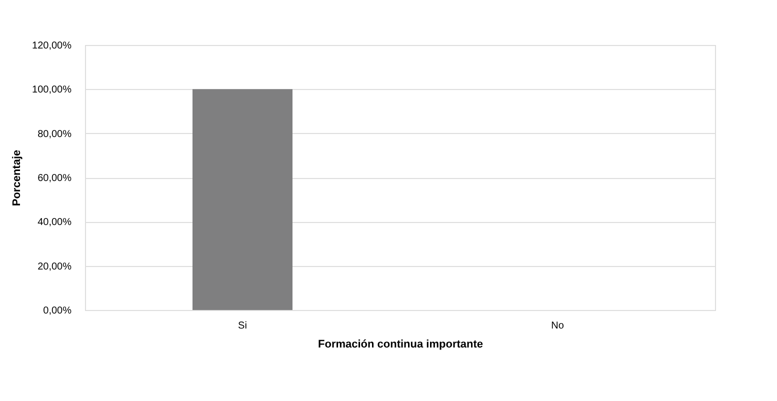 The width and height of the screenshot is (777, 401). Describe the element at coordinates (52, 46) in the screenshot. I see `y-tick-label: 120,00%` at that location.